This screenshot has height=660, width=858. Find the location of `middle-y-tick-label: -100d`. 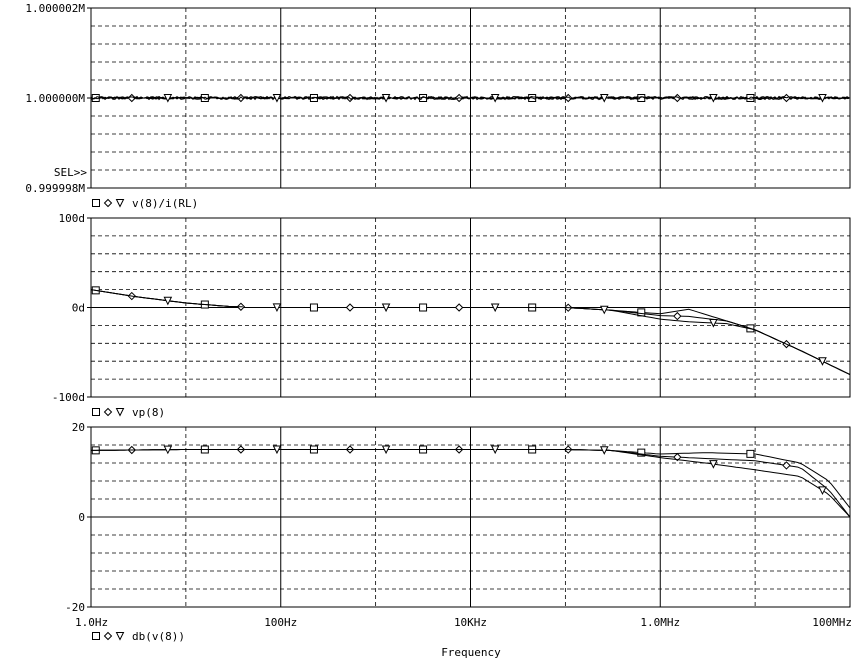

middle-y-tick-label: -100d is located at coordinates (68, 397).